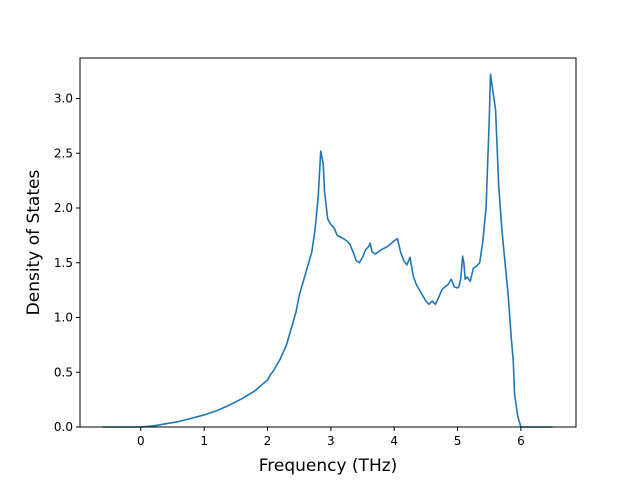  I want to click on x-tick-label: 0, so click(141, 441).